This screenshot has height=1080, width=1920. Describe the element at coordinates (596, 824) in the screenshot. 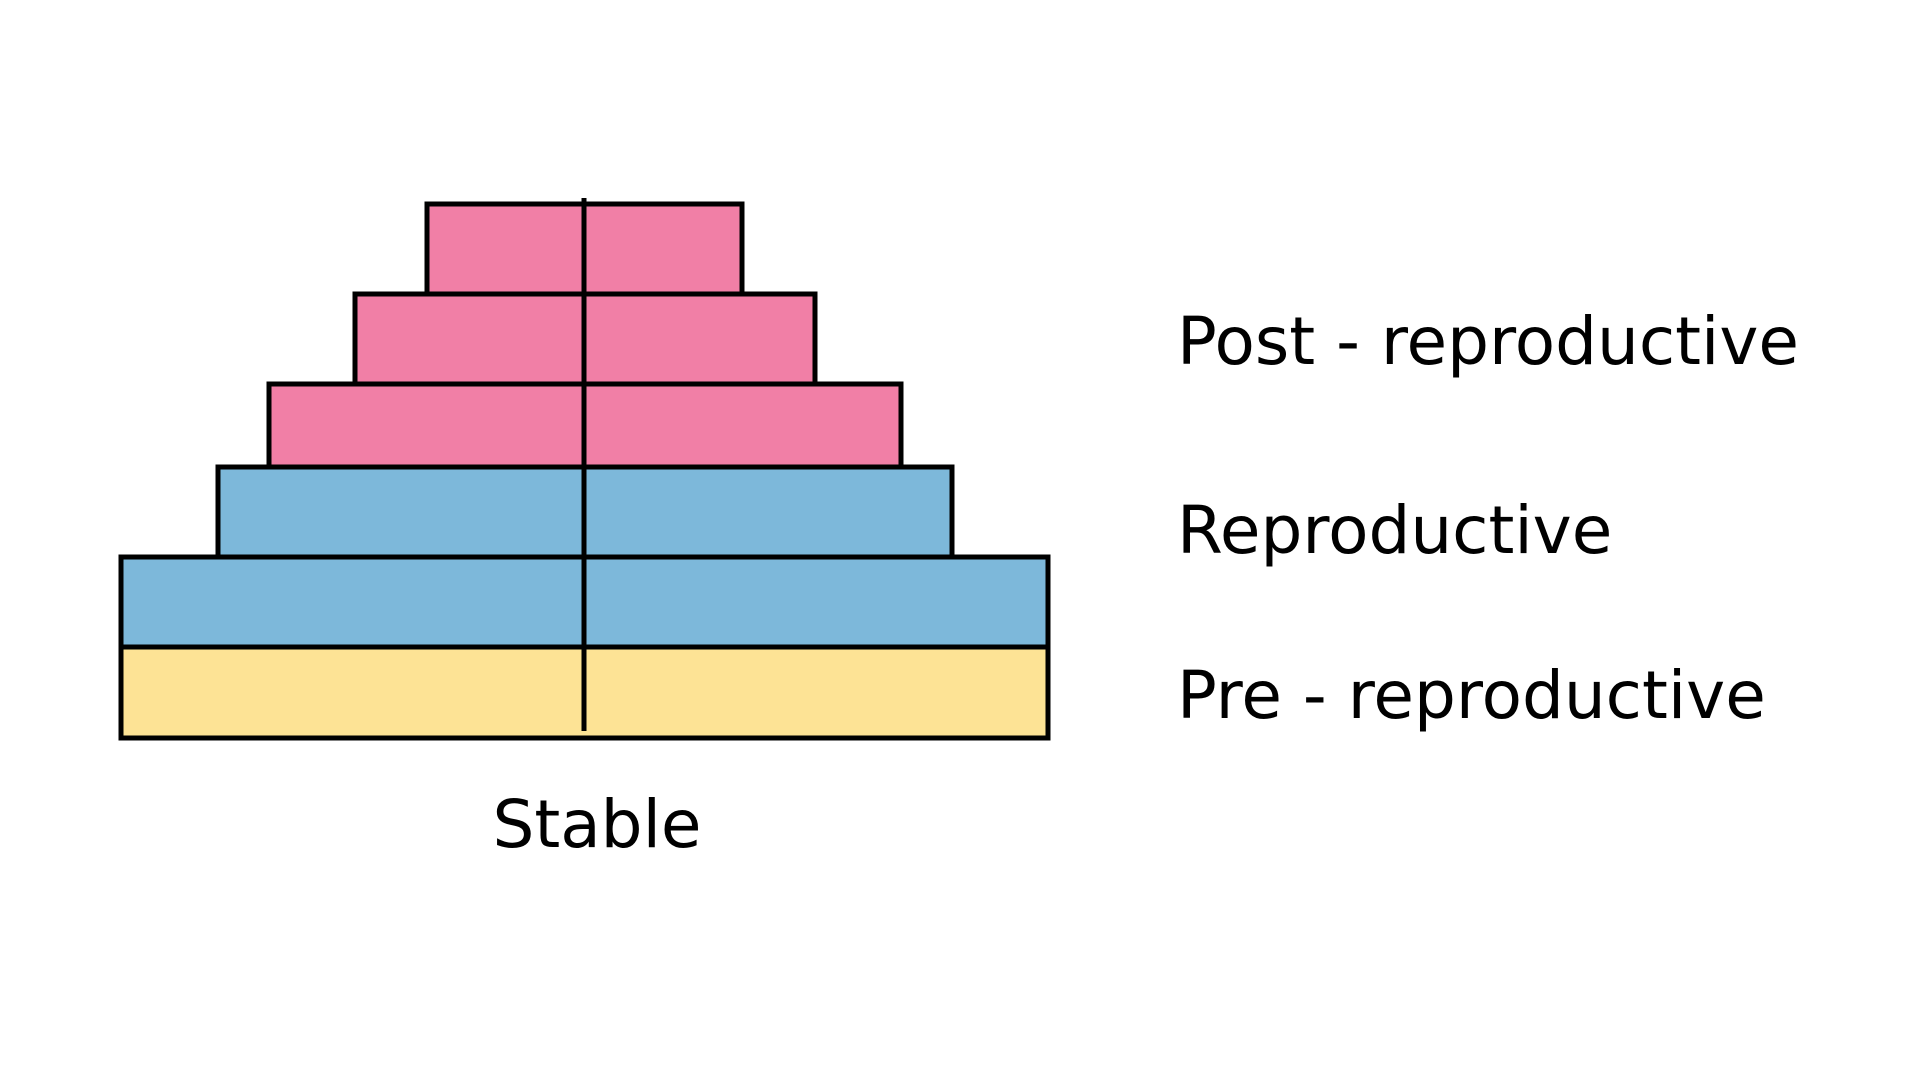

I see `pyramid-caption: Stable` at that location.